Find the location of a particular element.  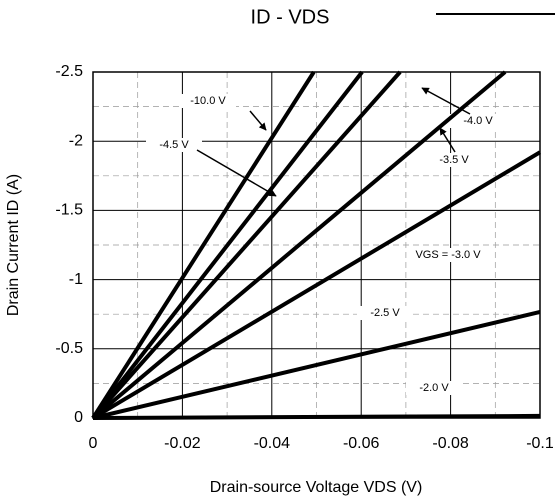

series-label: -2.5 V is located at coordinates (385, 313).